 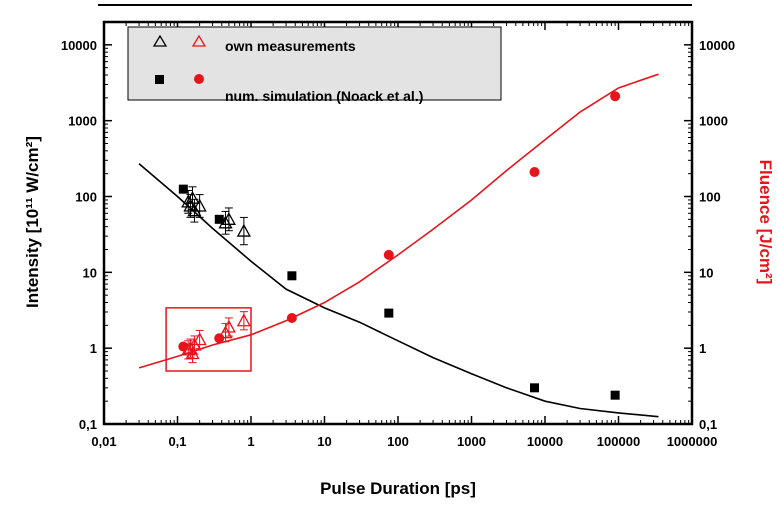 What do you see at coordinates (706, 272) in the screenshot?
I see `y-right-tick-label: 10` at bounding box center [706, 272].